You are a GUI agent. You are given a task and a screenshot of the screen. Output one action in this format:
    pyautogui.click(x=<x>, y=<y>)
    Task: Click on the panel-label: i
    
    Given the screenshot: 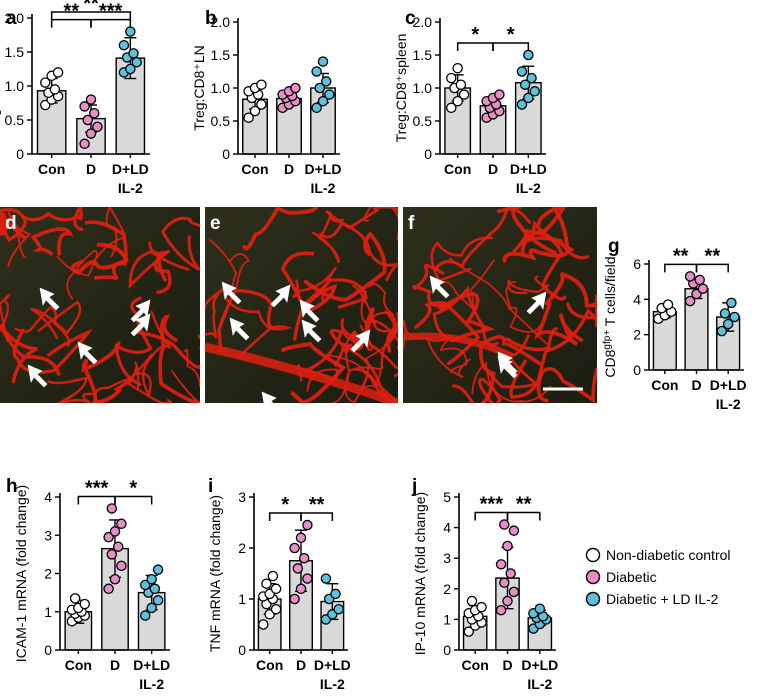 What is the action you would take?
    pyautogui.click(x=210, y=486)
    